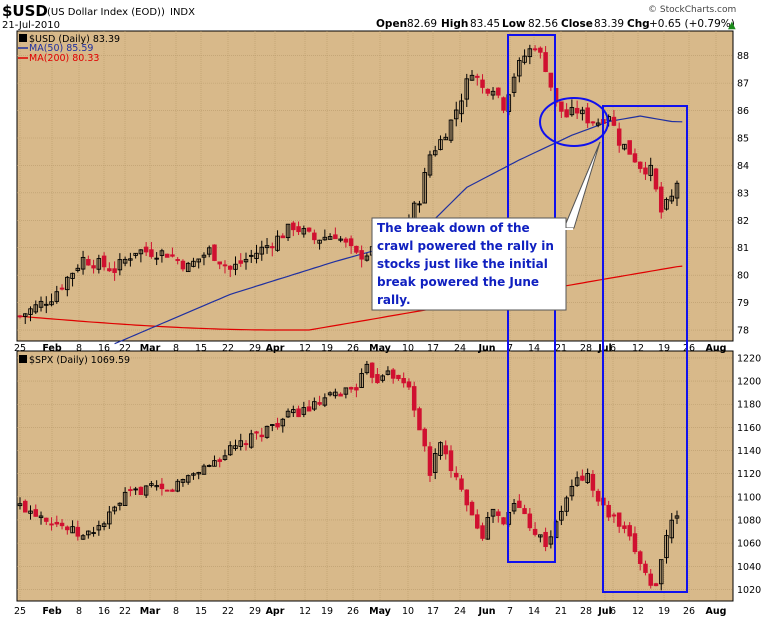 The height and width of the screenshot is (625, 780). What do you see at coordinates (104, 348) in the screenshot?
I see `usd-xtick-label: 16` at bounding box center [104, 348].